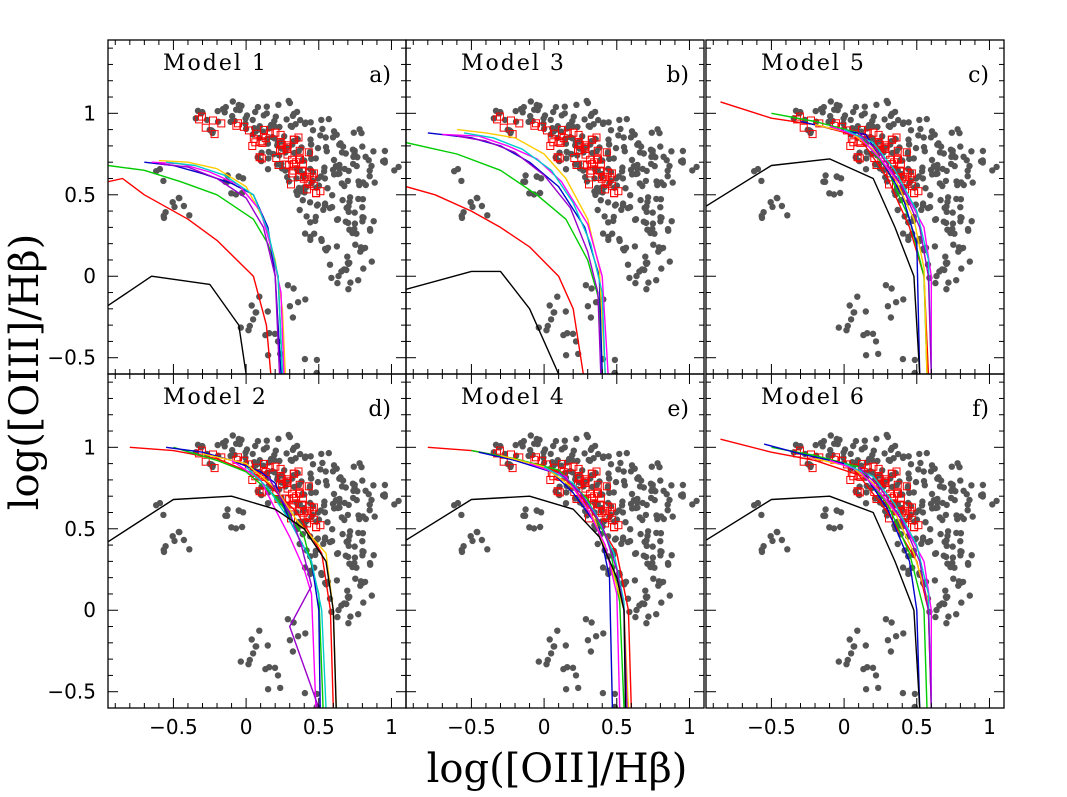 The image size is (1067, 797). Describe the element at coordinates (855, 541) in the screenshot. I see `panel-frame` at that location.